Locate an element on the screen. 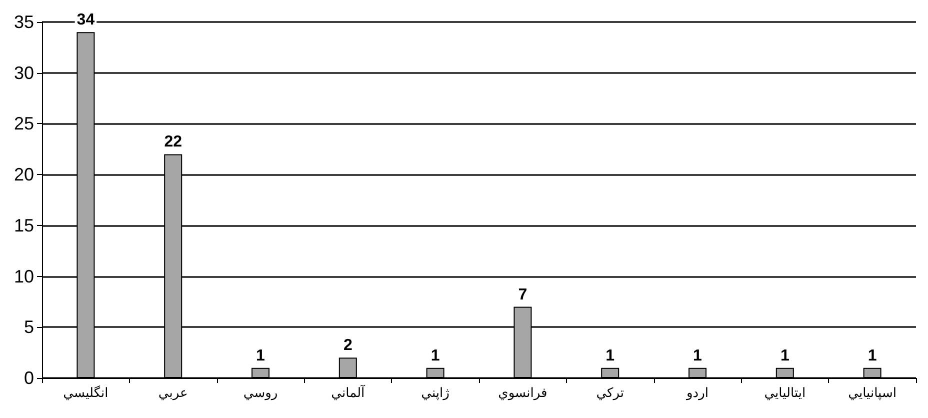 The image size is (928, 418). y-tick-label: 25 is located at coordinates (24, 124).